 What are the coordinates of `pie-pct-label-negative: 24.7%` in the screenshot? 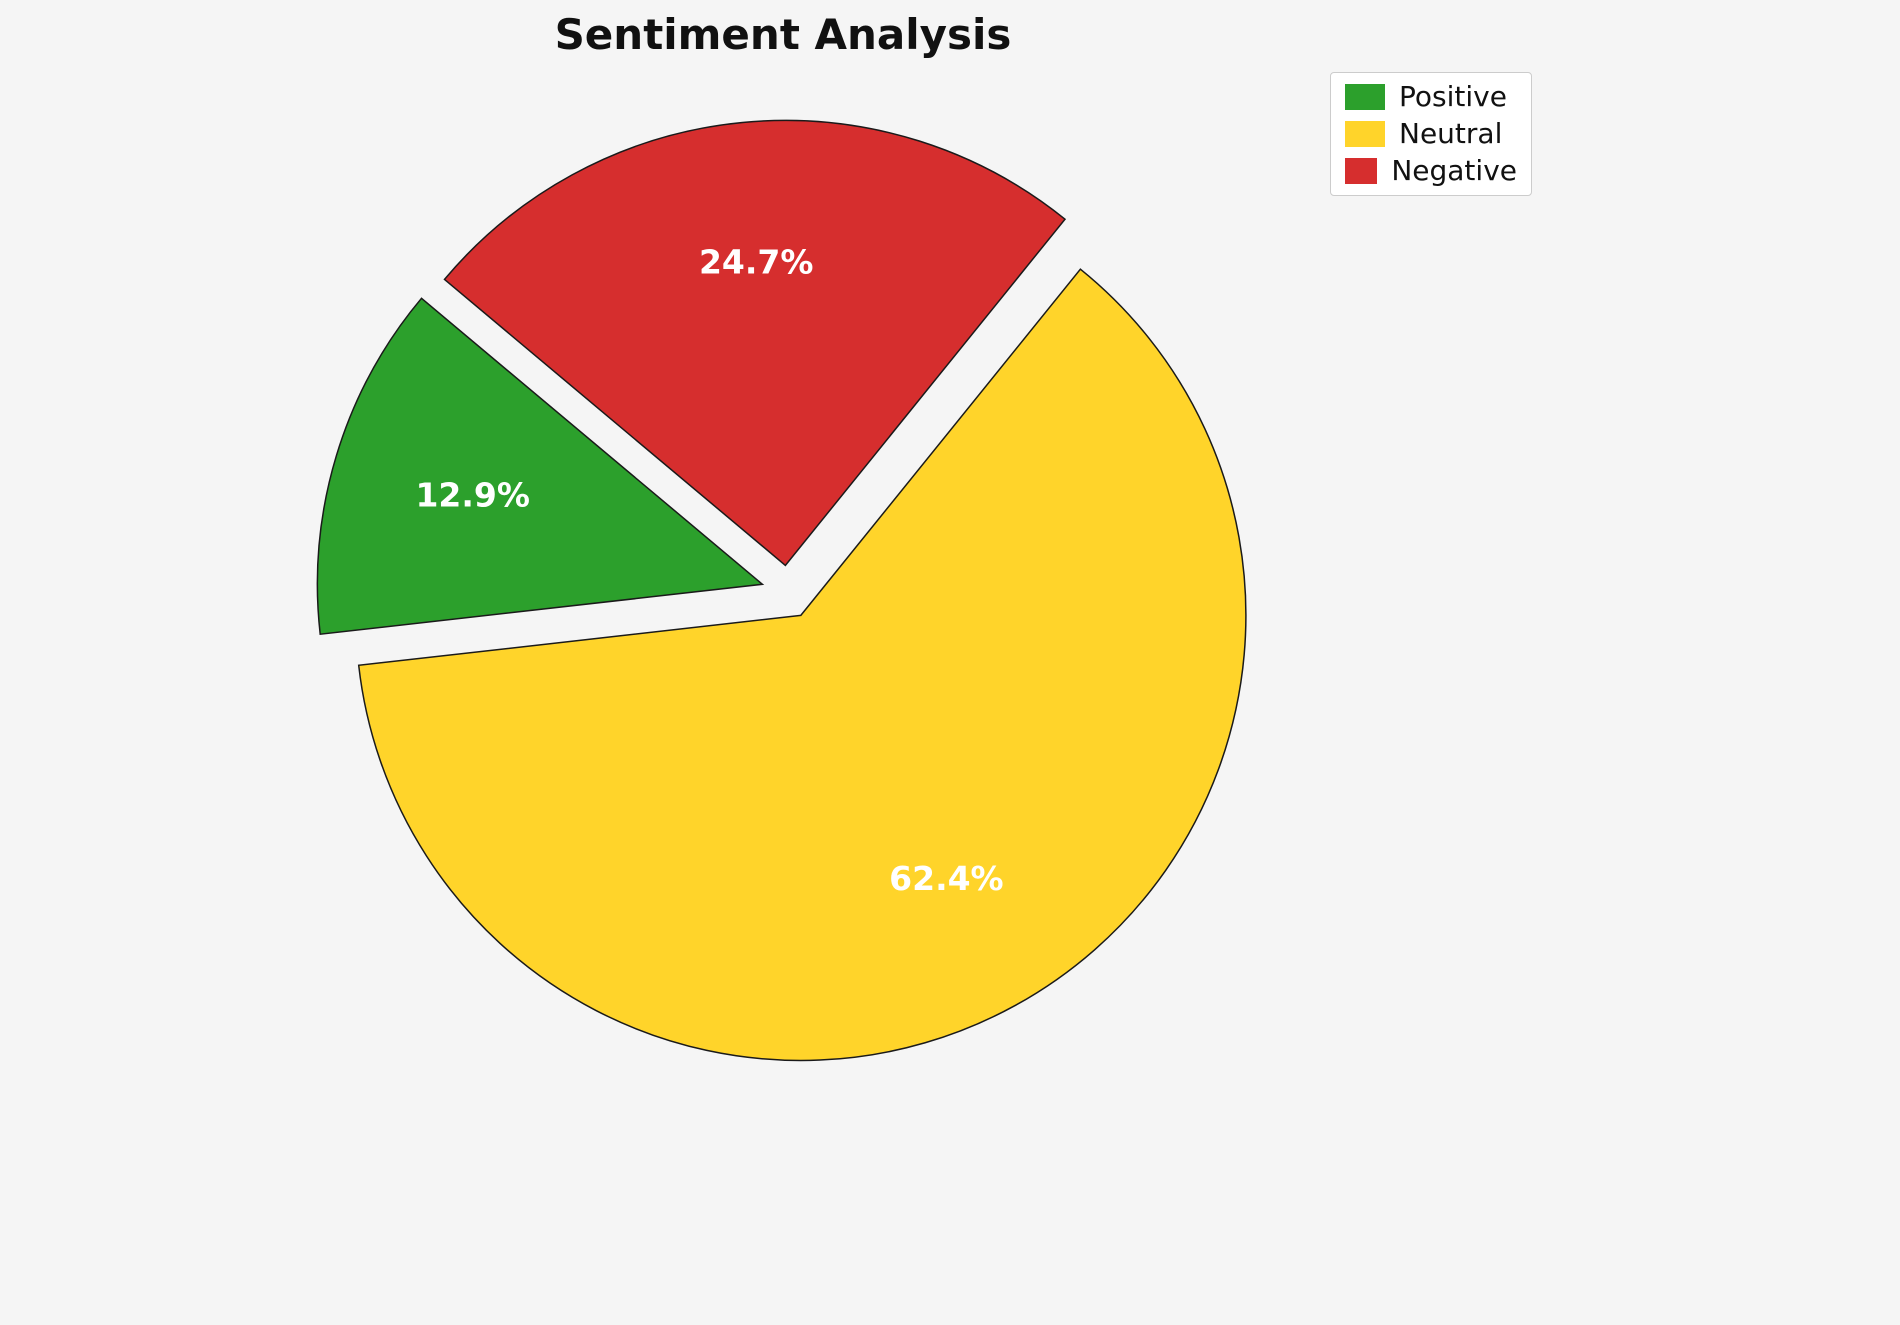 It's located at (756, 262).